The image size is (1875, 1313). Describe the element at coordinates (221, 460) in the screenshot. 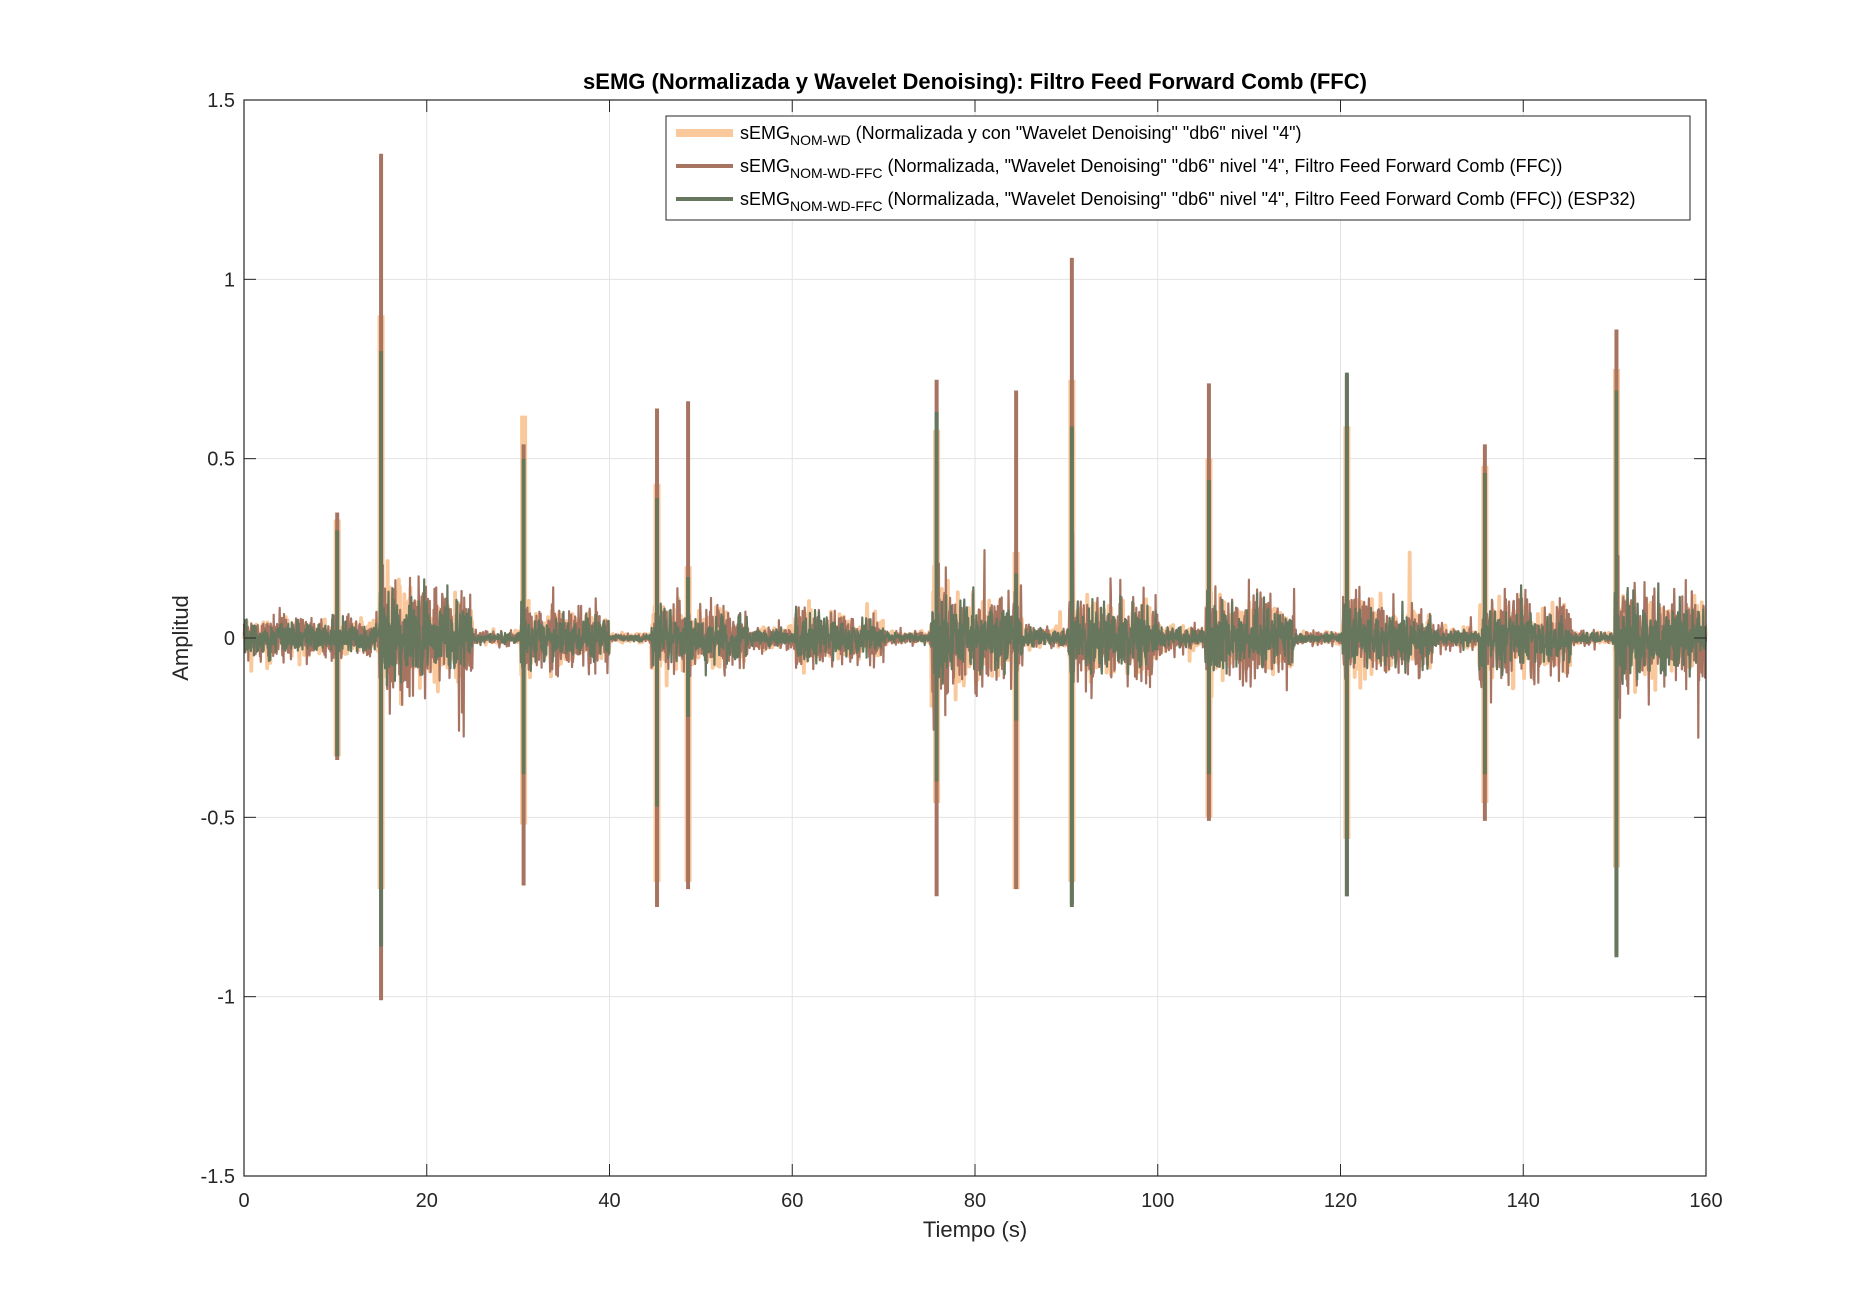

I see `y-tick-label: 0.5` at that location.